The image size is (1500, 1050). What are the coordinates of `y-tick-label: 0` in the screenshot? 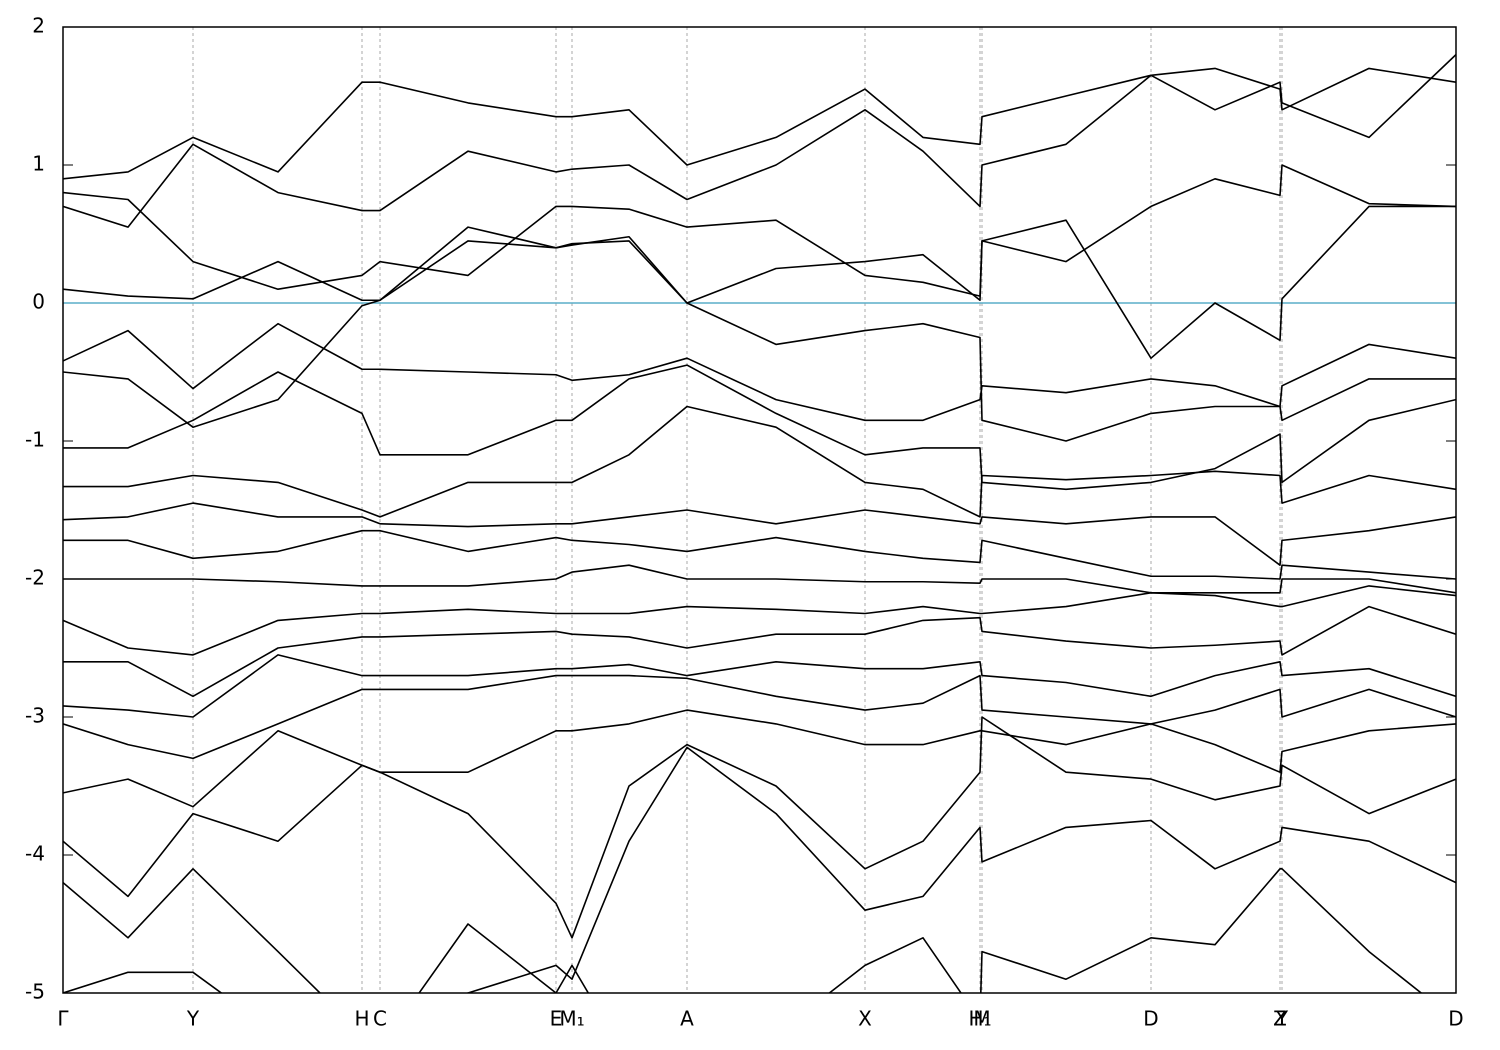 It's located at (38, 302).